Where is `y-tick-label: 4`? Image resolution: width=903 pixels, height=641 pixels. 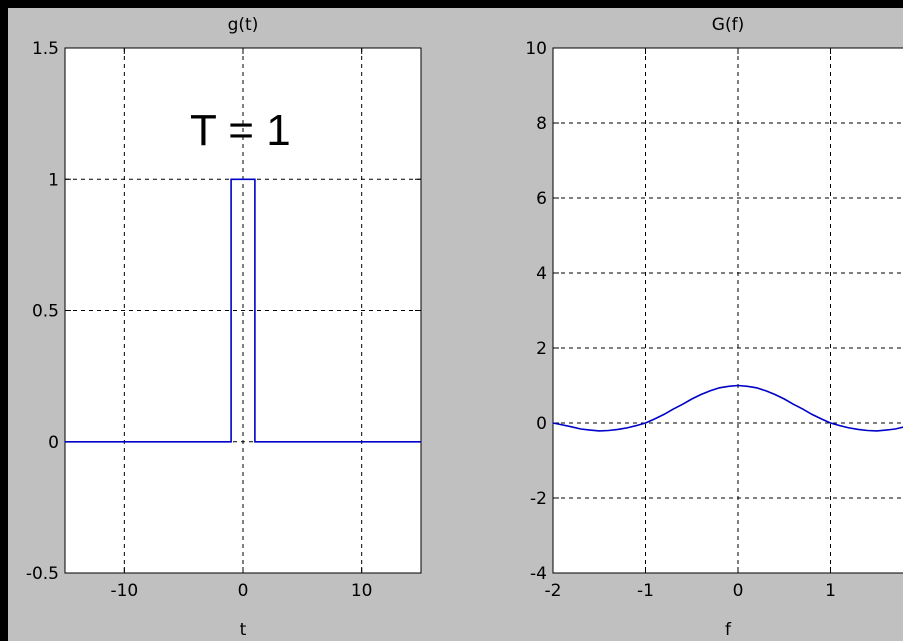 y-tick-label: 4 is located at coordinates (541, 274).